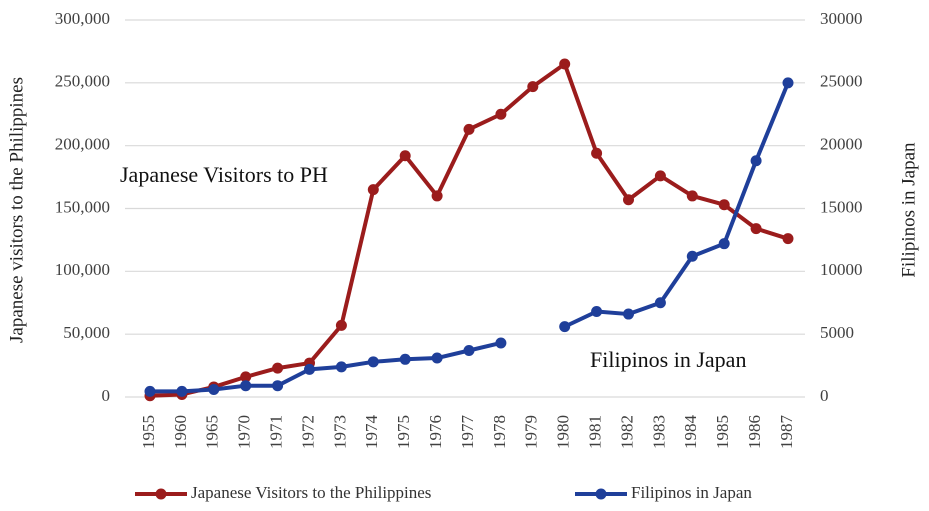 This screenshot has height=511, width=929. What do you see at coordinates (82, 269) in the screenshot?
I see `y-tick-label: 100,000` at bounding box center [82, 269].